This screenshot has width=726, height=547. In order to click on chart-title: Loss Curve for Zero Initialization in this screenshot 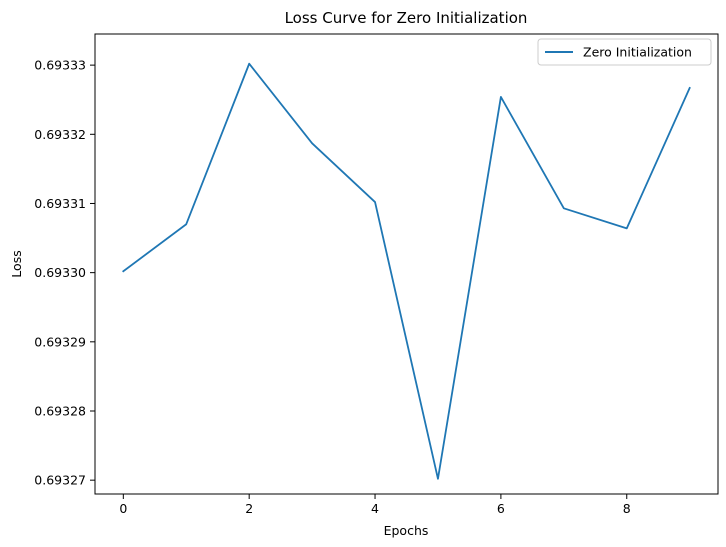, I will do `click(406, 18)`.